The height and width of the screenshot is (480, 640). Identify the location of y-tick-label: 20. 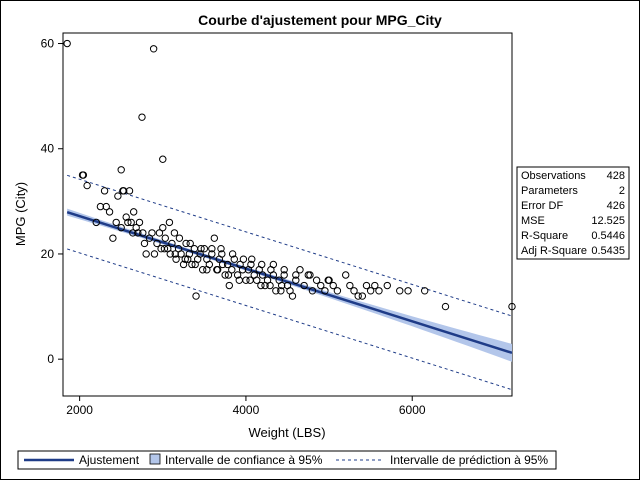
(48, 254).